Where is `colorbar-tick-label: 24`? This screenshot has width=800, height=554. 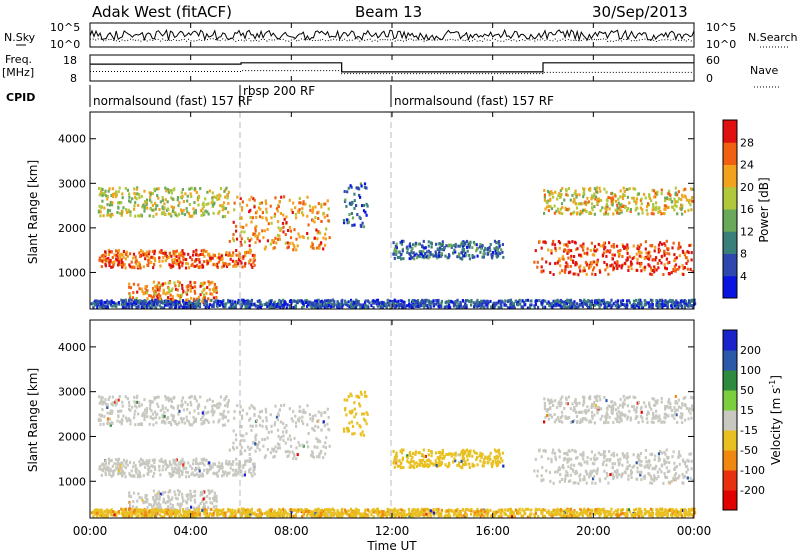 colorbar-tick-label: 24 is located at coordinates (747, 165).